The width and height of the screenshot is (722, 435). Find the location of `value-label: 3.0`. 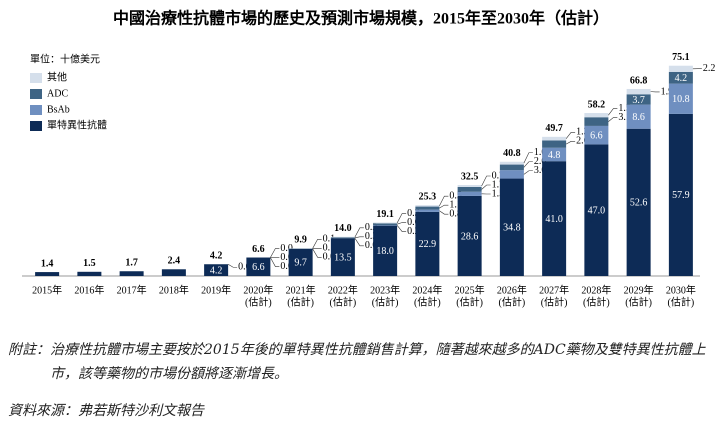

value-label: 3.0 is located at coordinates (540, 170).